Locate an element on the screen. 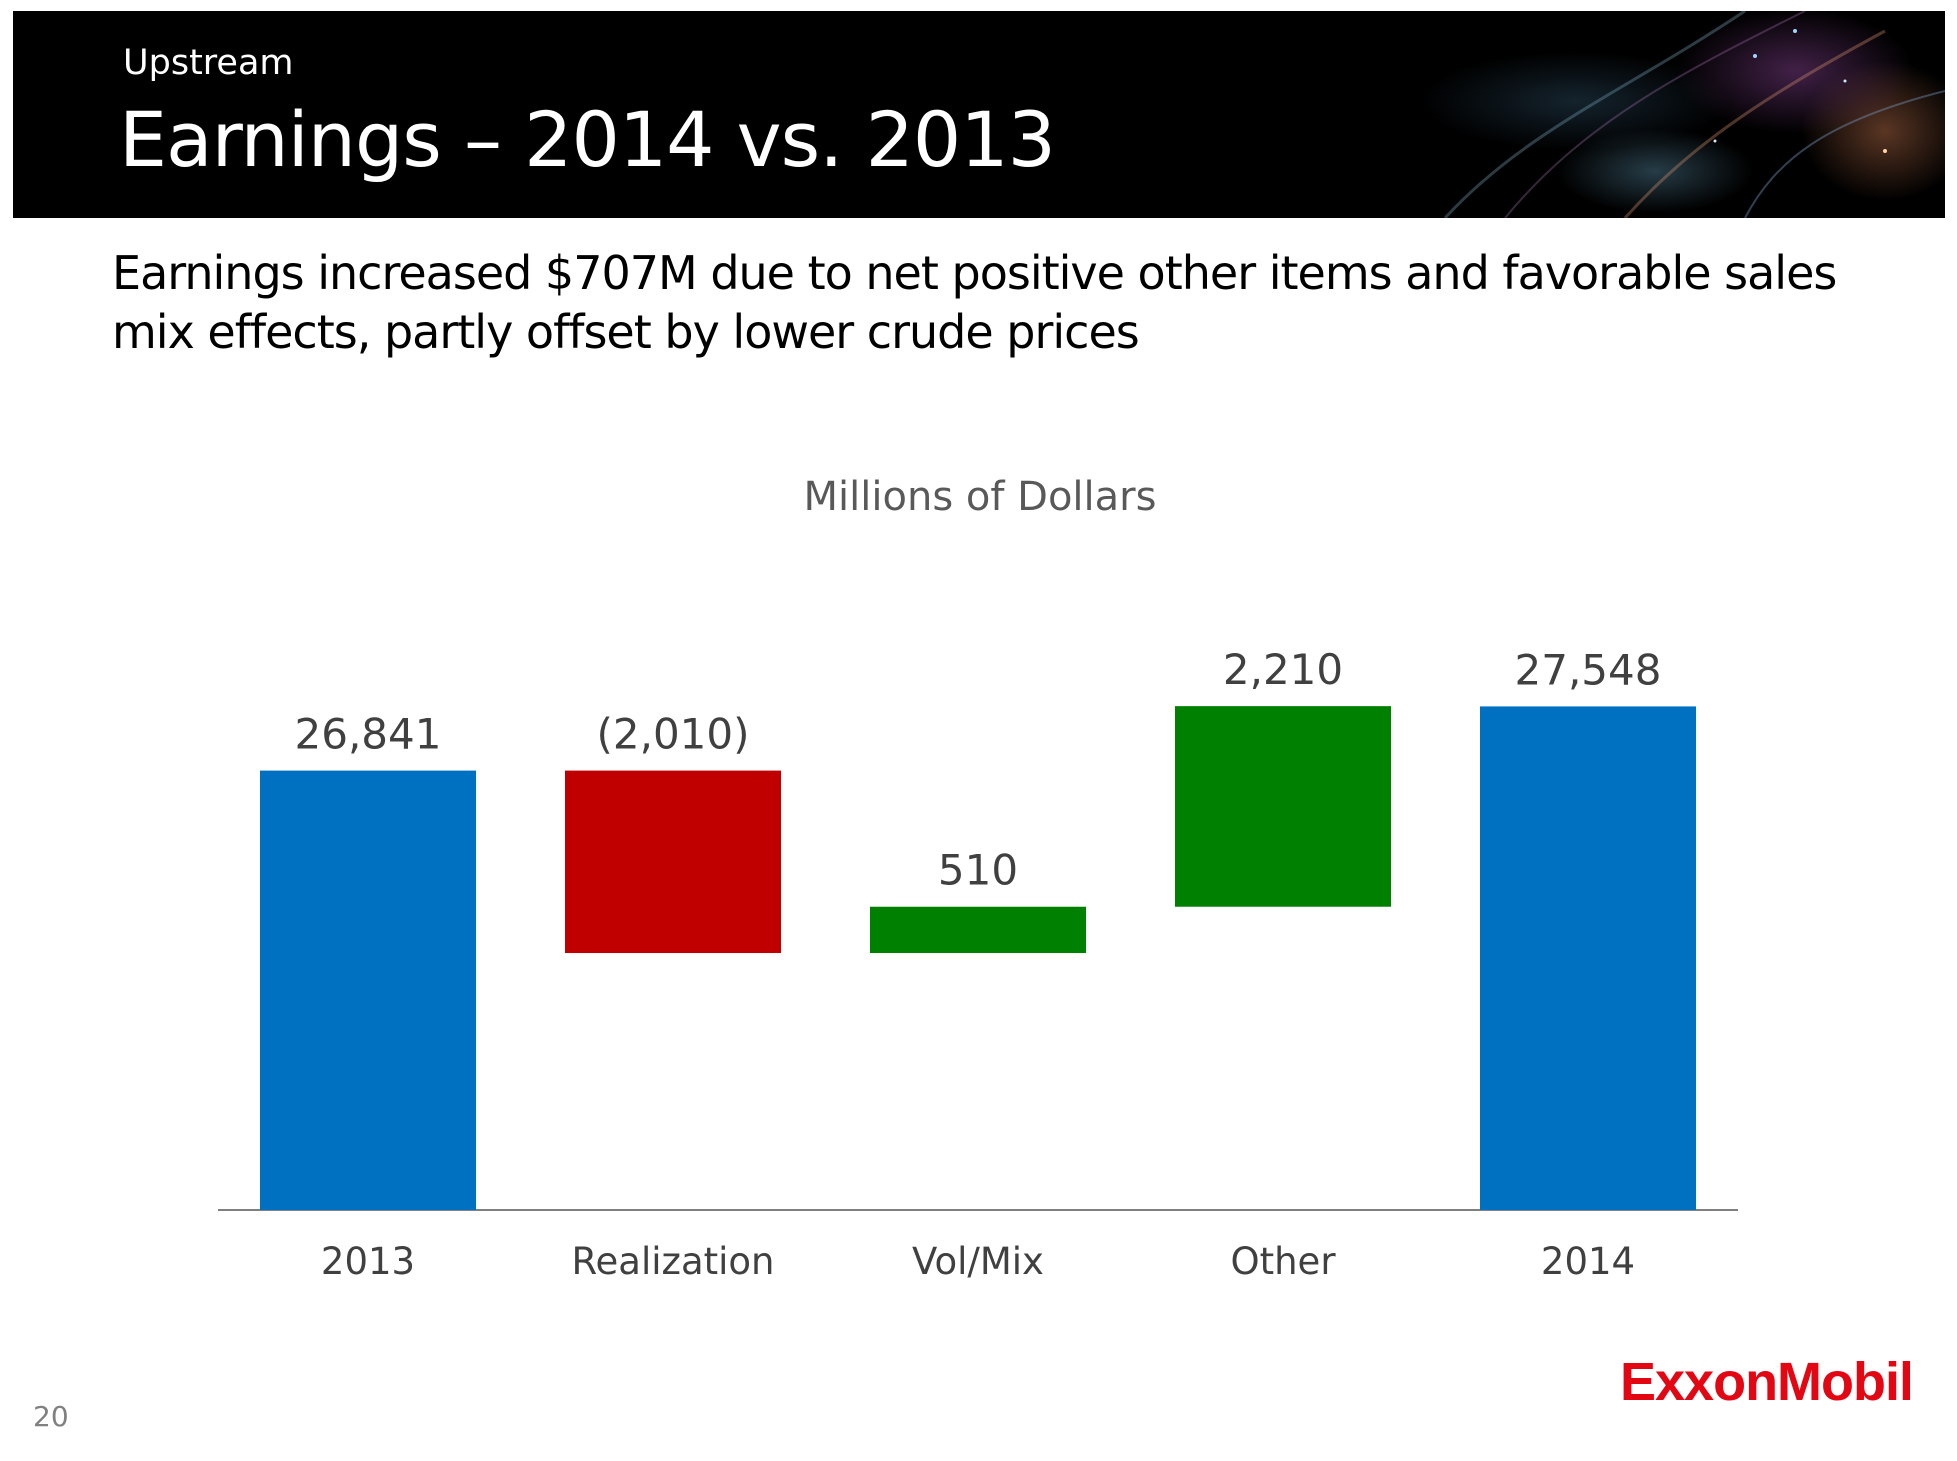 Image resolution: width=1957 pixels, height=1461 pixels. section-label: Upstream is located at coordinates (208, 63).